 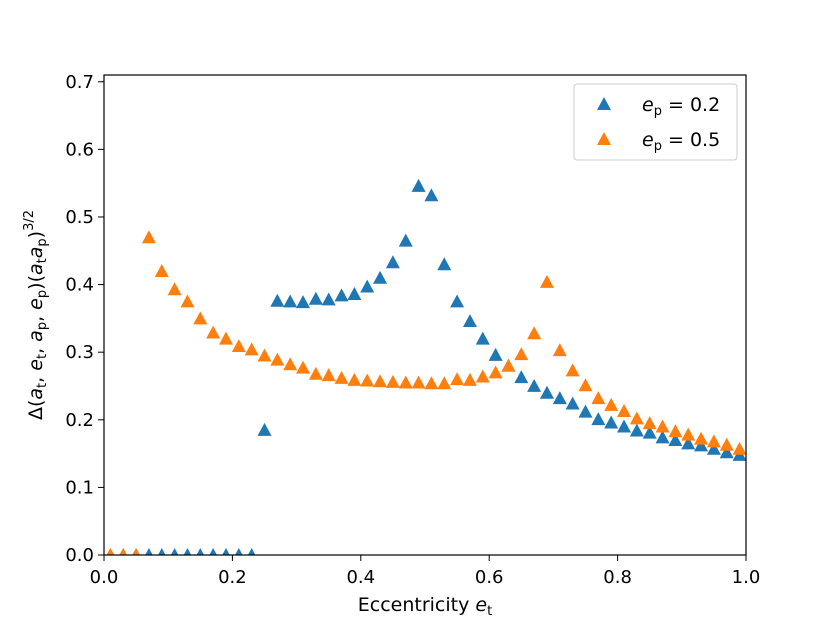 I want to click on x-axis-label-text: Eccentricity, so click(x=417, y=605).